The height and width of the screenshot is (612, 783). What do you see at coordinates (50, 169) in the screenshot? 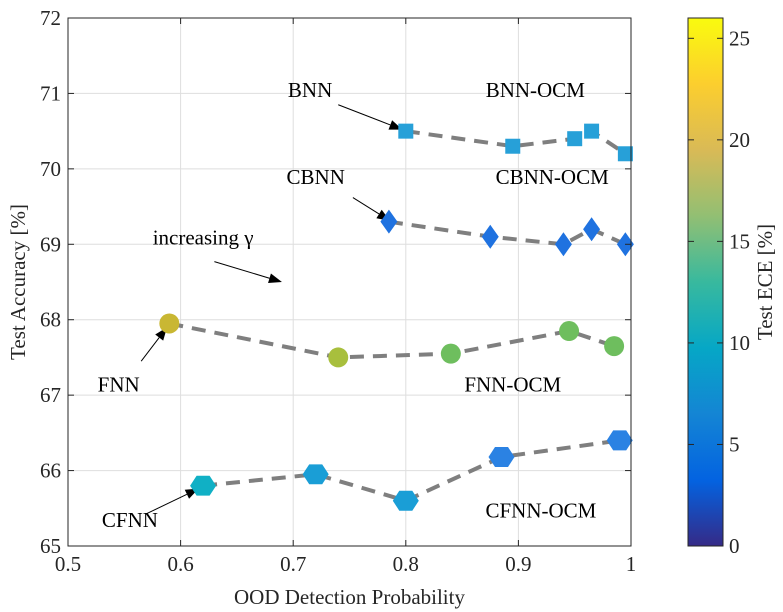
I see `y-tick-label: 70` at bounding box center [50, 169].